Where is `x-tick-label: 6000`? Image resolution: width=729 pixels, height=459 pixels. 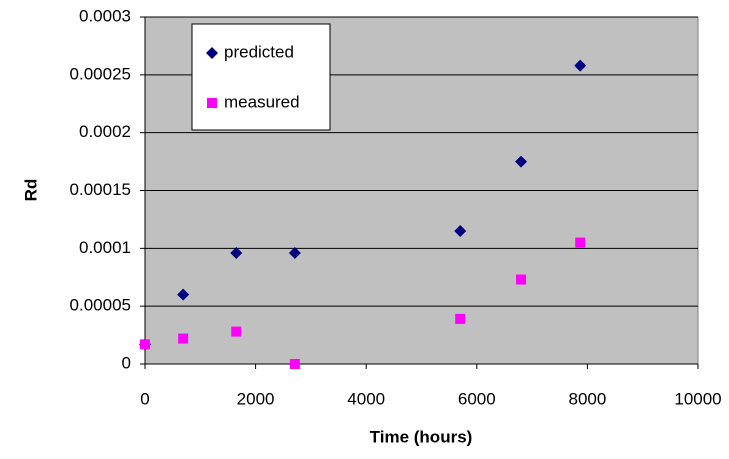 x-tick-label: 6000 is located at coordinates (477, 398).